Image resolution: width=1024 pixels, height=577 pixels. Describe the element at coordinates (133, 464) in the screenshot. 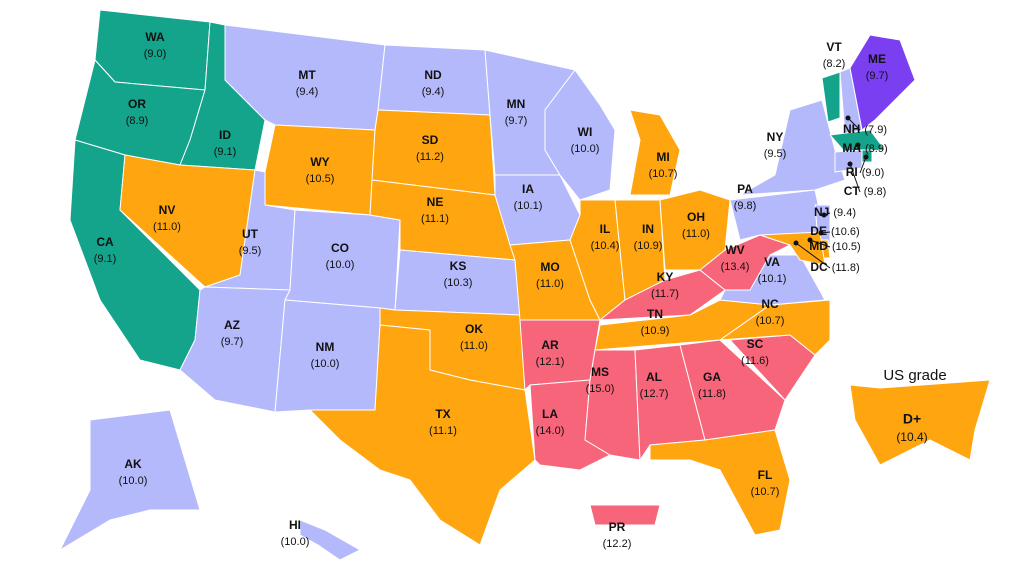

I see `state-abbr: AK` at that location.